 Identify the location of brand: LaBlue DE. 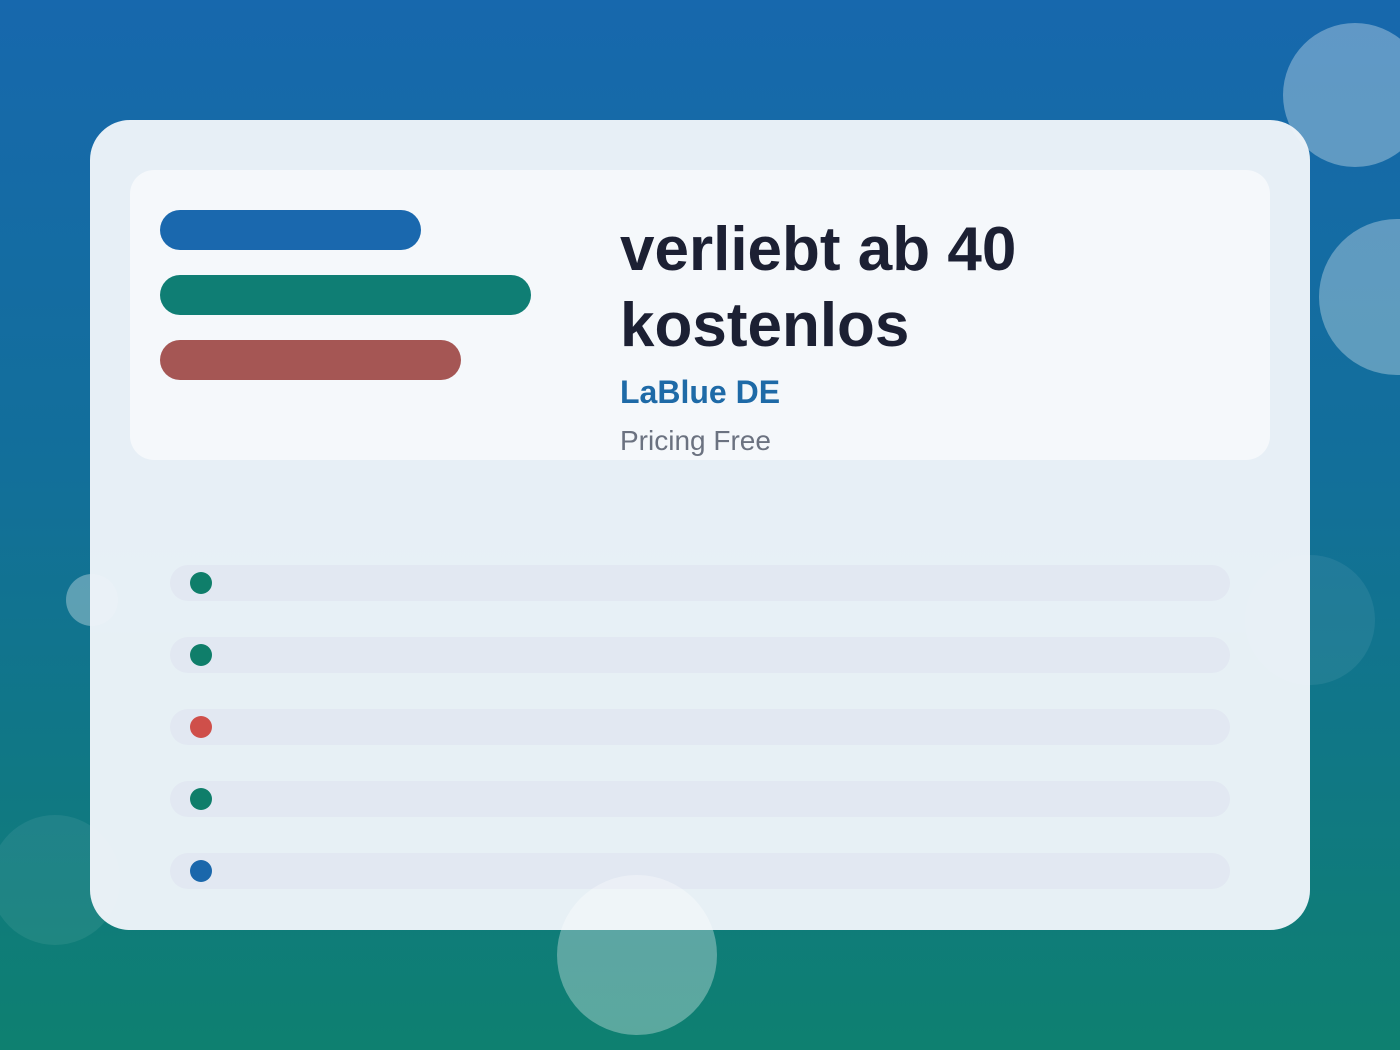
(700, 392).